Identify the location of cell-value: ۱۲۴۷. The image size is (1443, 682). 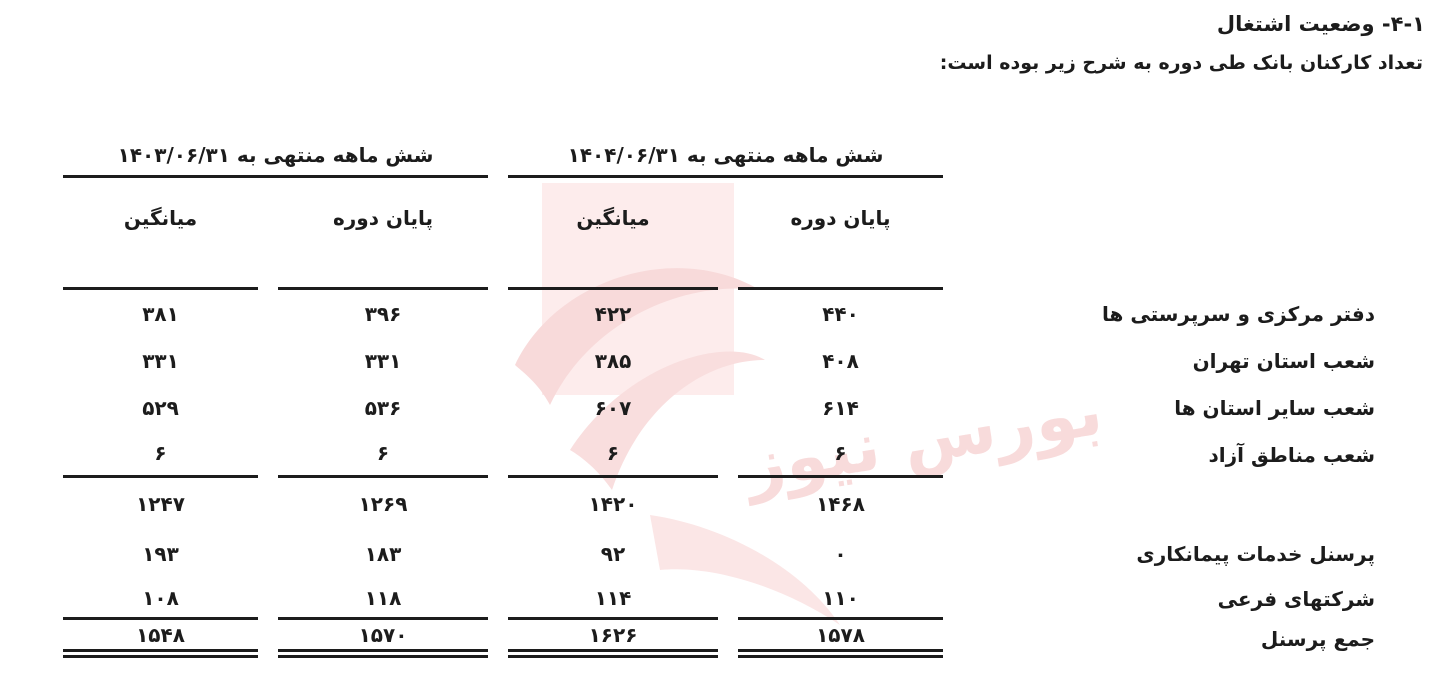
(160, 504).